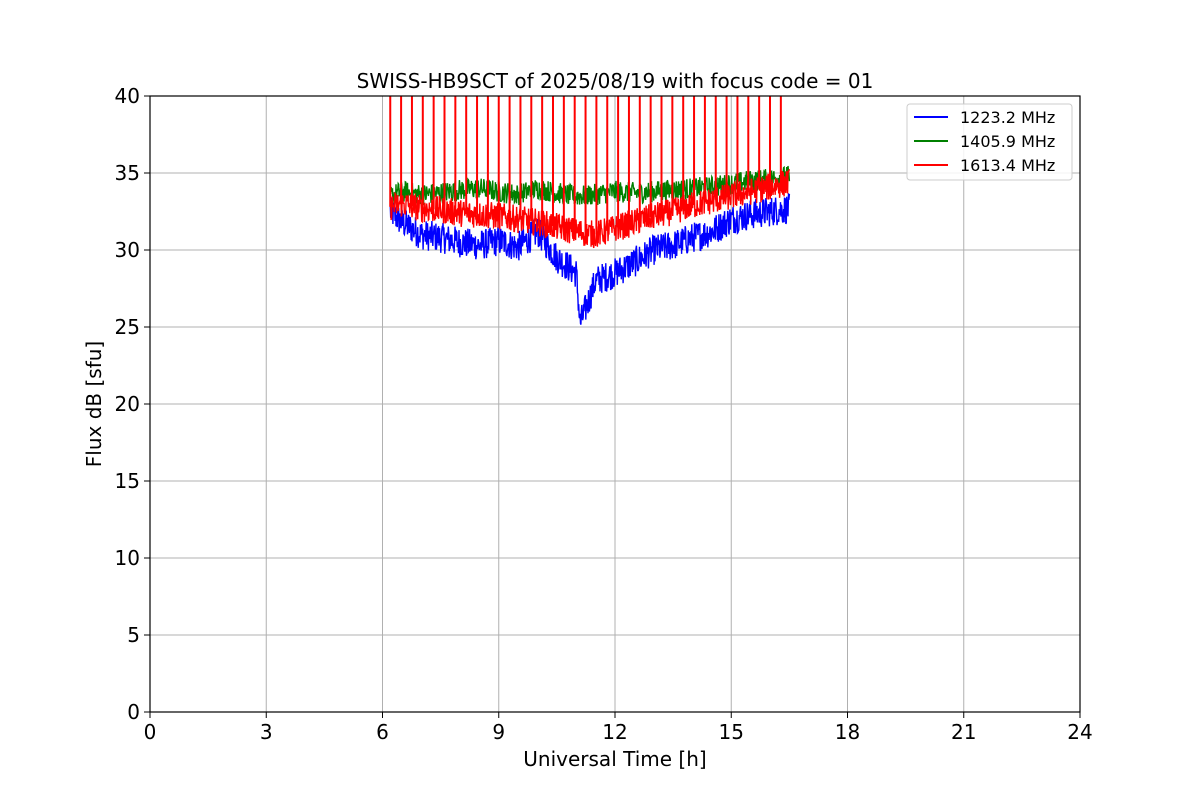  I want to click on x-tick-label: 21, so click(963, 732).